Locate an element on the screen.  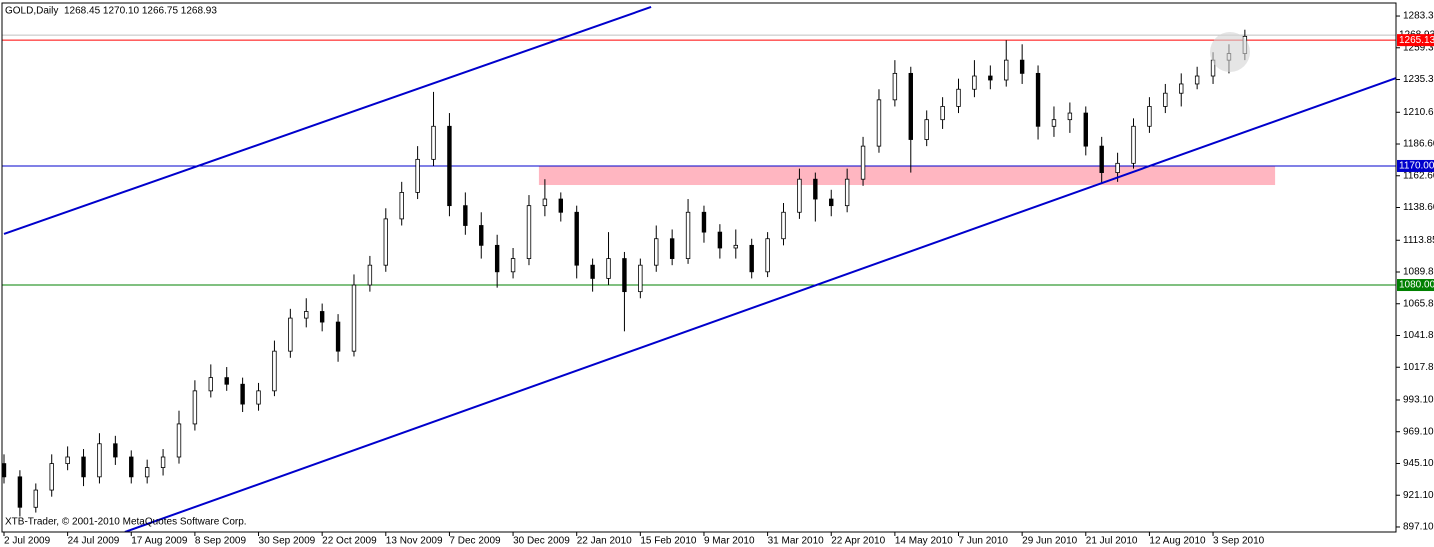
level-label: 1170.00 is located at coordinates (1416, 166).